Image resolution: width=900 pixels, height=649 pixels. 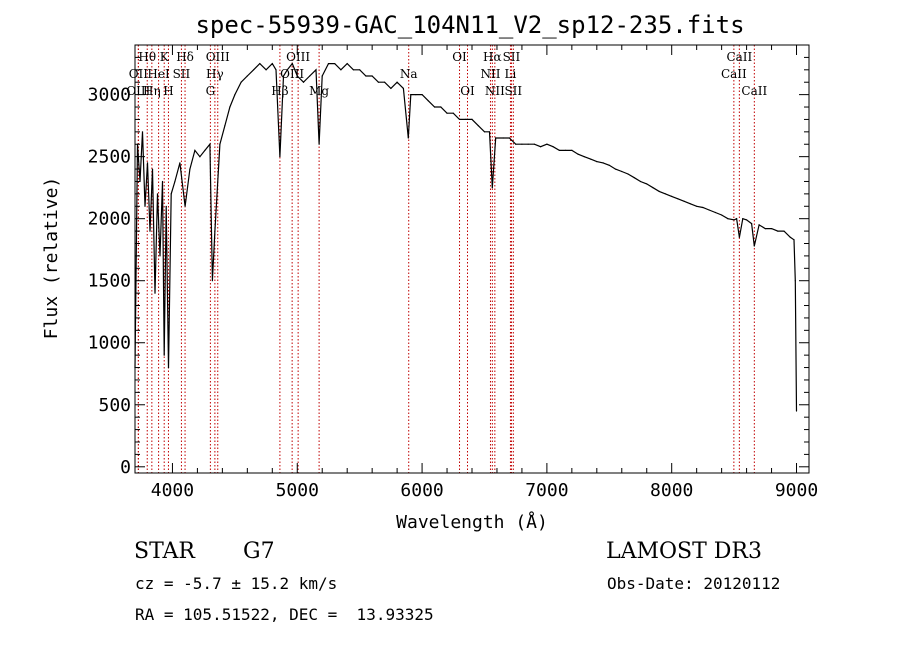 What do you see at coordinates (409, 74) in the screenshot?
I see `line-label-16: Na` at bounding box center [409, 74].